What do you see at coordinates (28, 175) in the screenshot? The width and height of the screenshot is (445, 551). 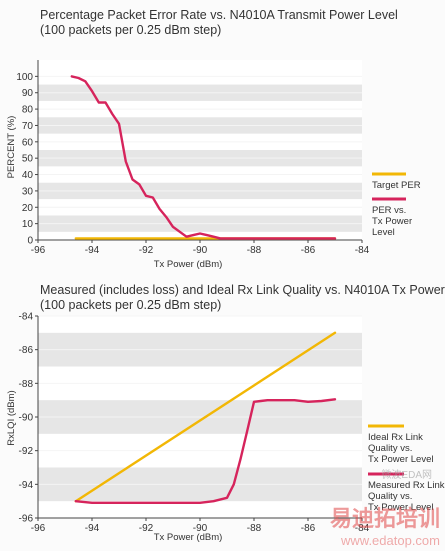 I see `y-tick-label: 40` at bounding box center [28, 175].